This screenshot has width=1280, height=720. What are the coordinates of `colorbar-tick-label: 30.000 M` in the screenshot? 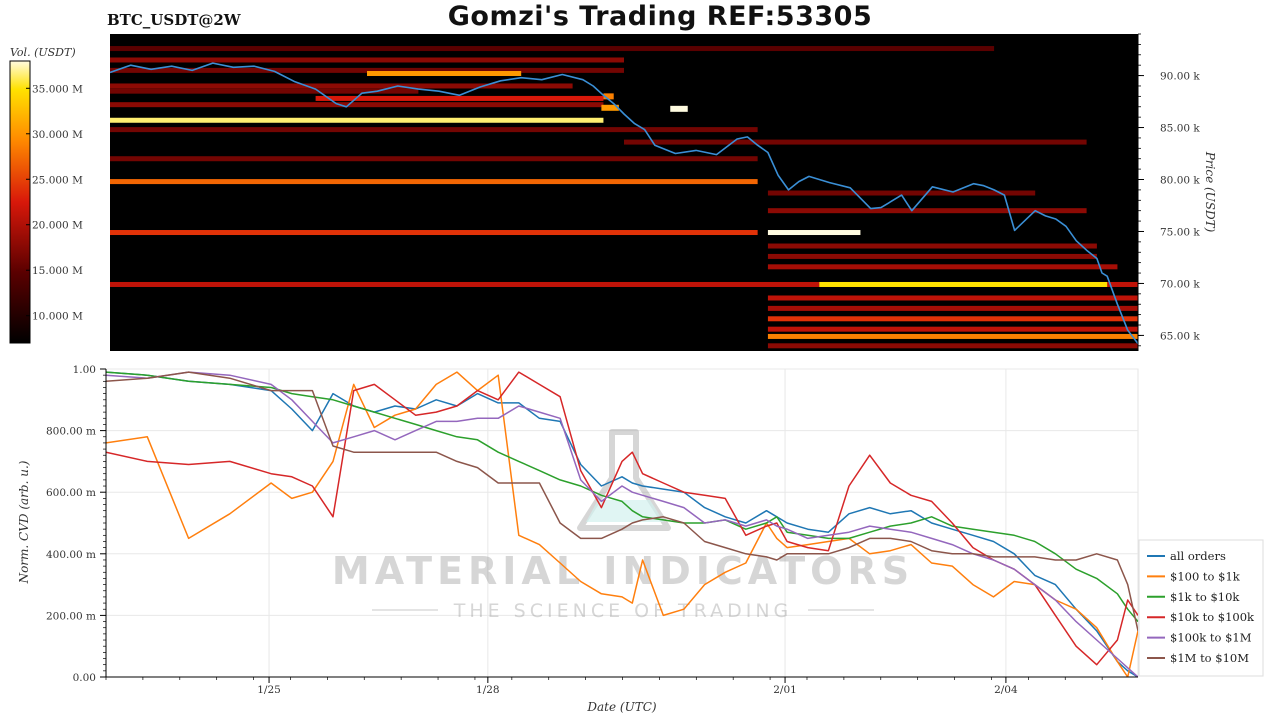 It's located at (57, 135).